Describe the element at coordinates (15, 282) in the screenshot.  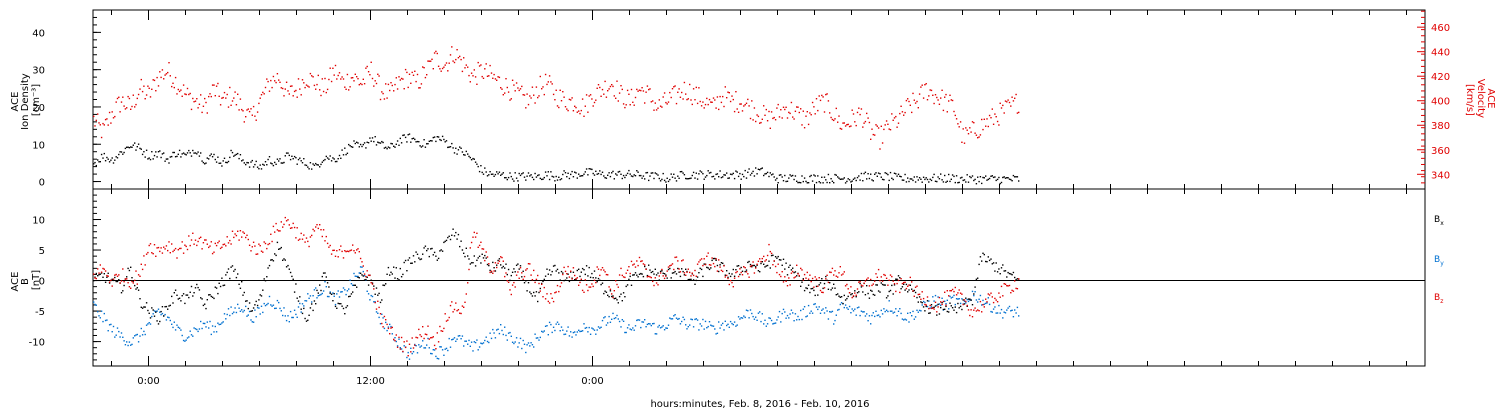
I see `bot-ylabel-line-1: ACE` at that location.